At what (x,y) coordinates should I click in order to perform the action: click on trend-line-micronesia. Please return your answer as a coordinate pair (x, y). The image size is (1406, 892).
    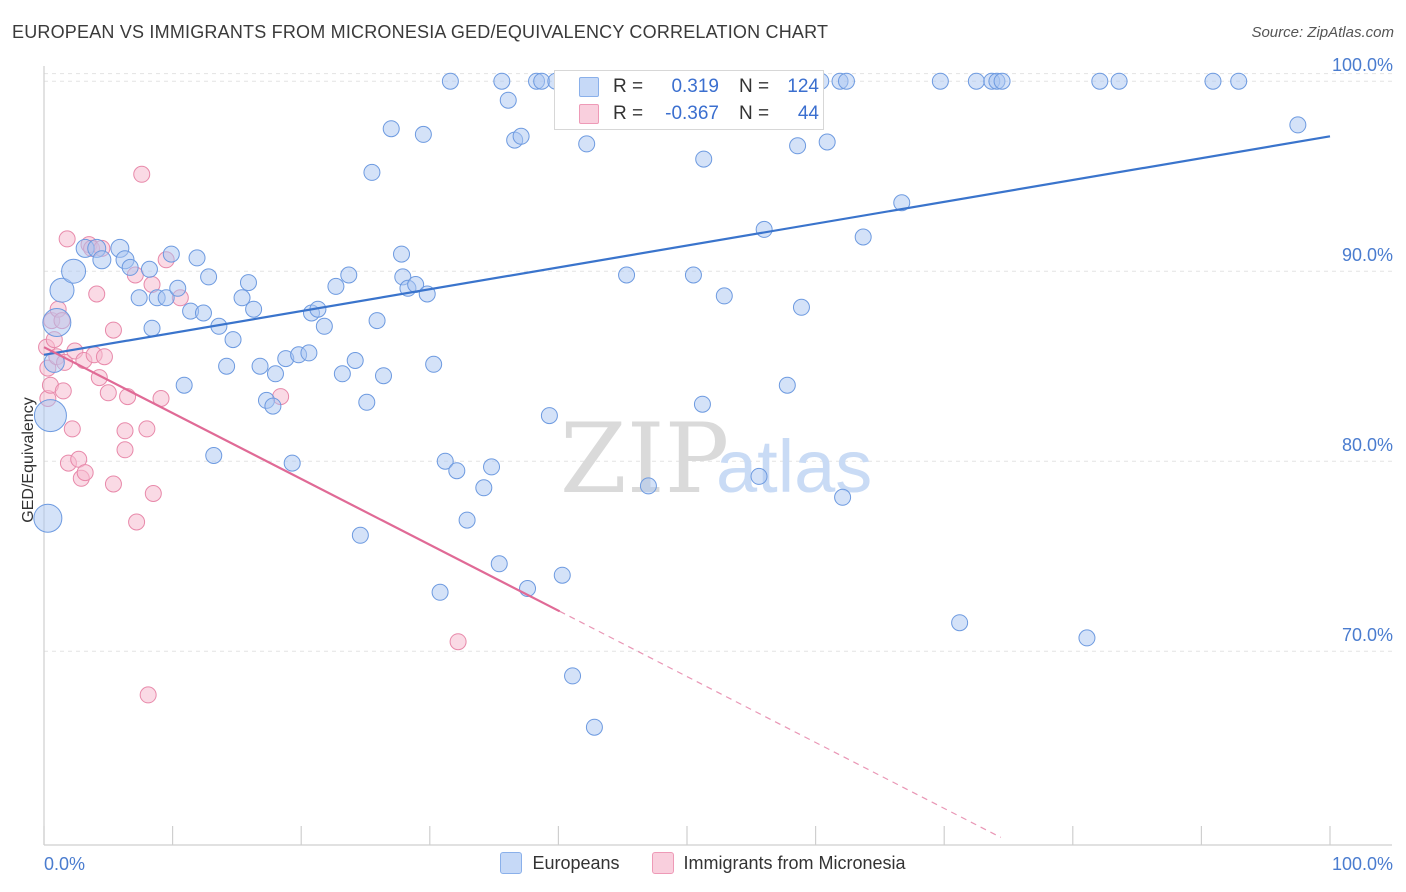
    Looking at the image, I should click on (302, 479).